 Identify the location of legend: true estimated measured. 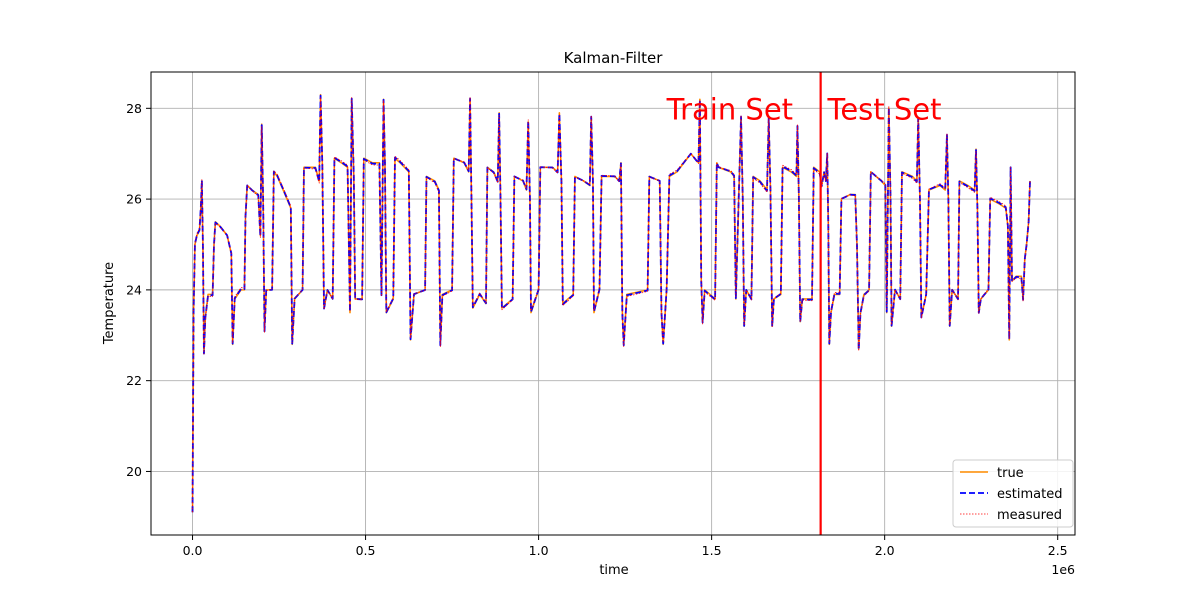
(1013, 493).